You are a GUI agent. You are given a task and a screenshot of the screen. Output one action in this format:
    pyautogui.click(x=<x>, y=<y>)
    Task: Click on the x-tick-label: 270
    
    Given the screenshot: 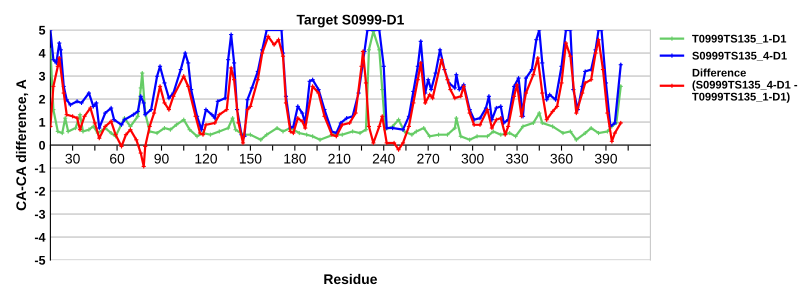 What is the action you would take?
    pyautogui.click(x=428, y=159)
    